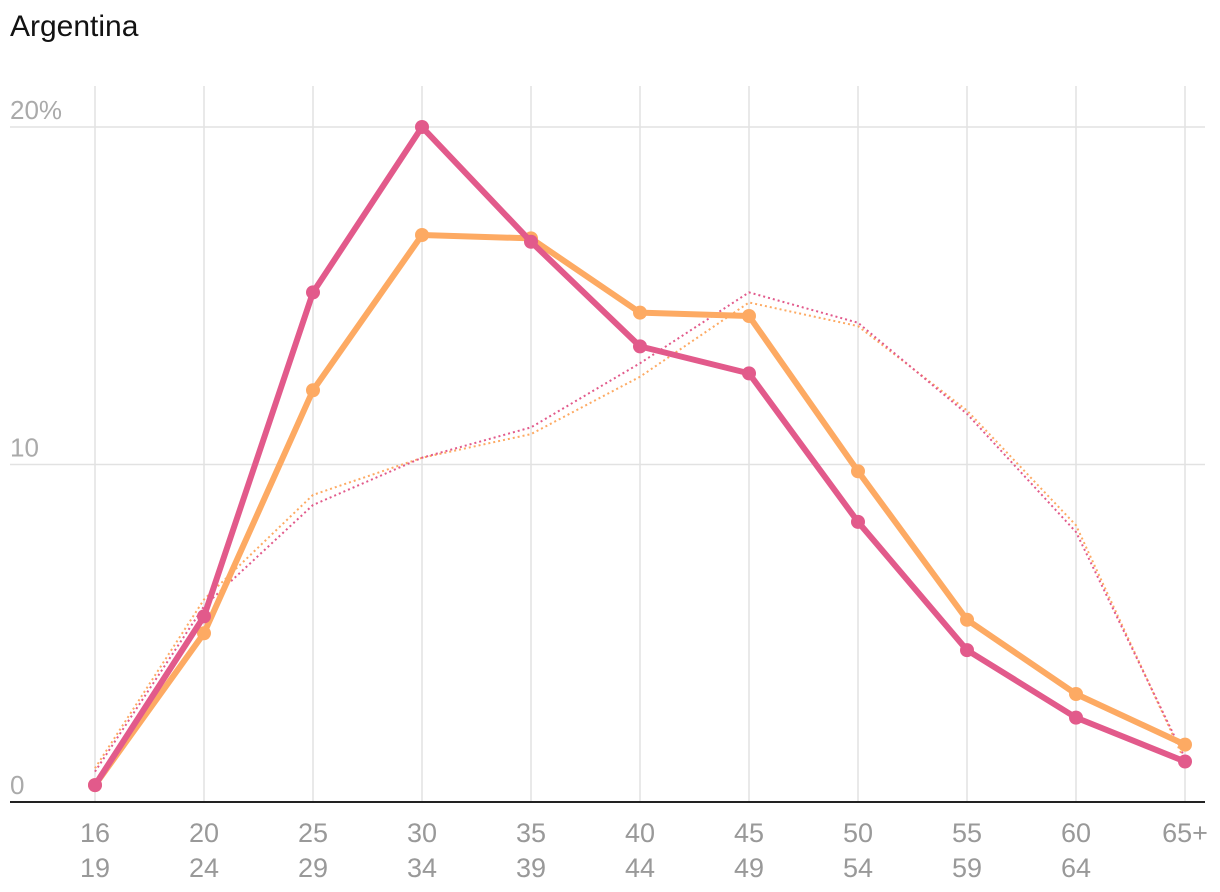 This screenshot has height=892, width=1220. I want to click on x-tick-label: 44, so click(640, 868).